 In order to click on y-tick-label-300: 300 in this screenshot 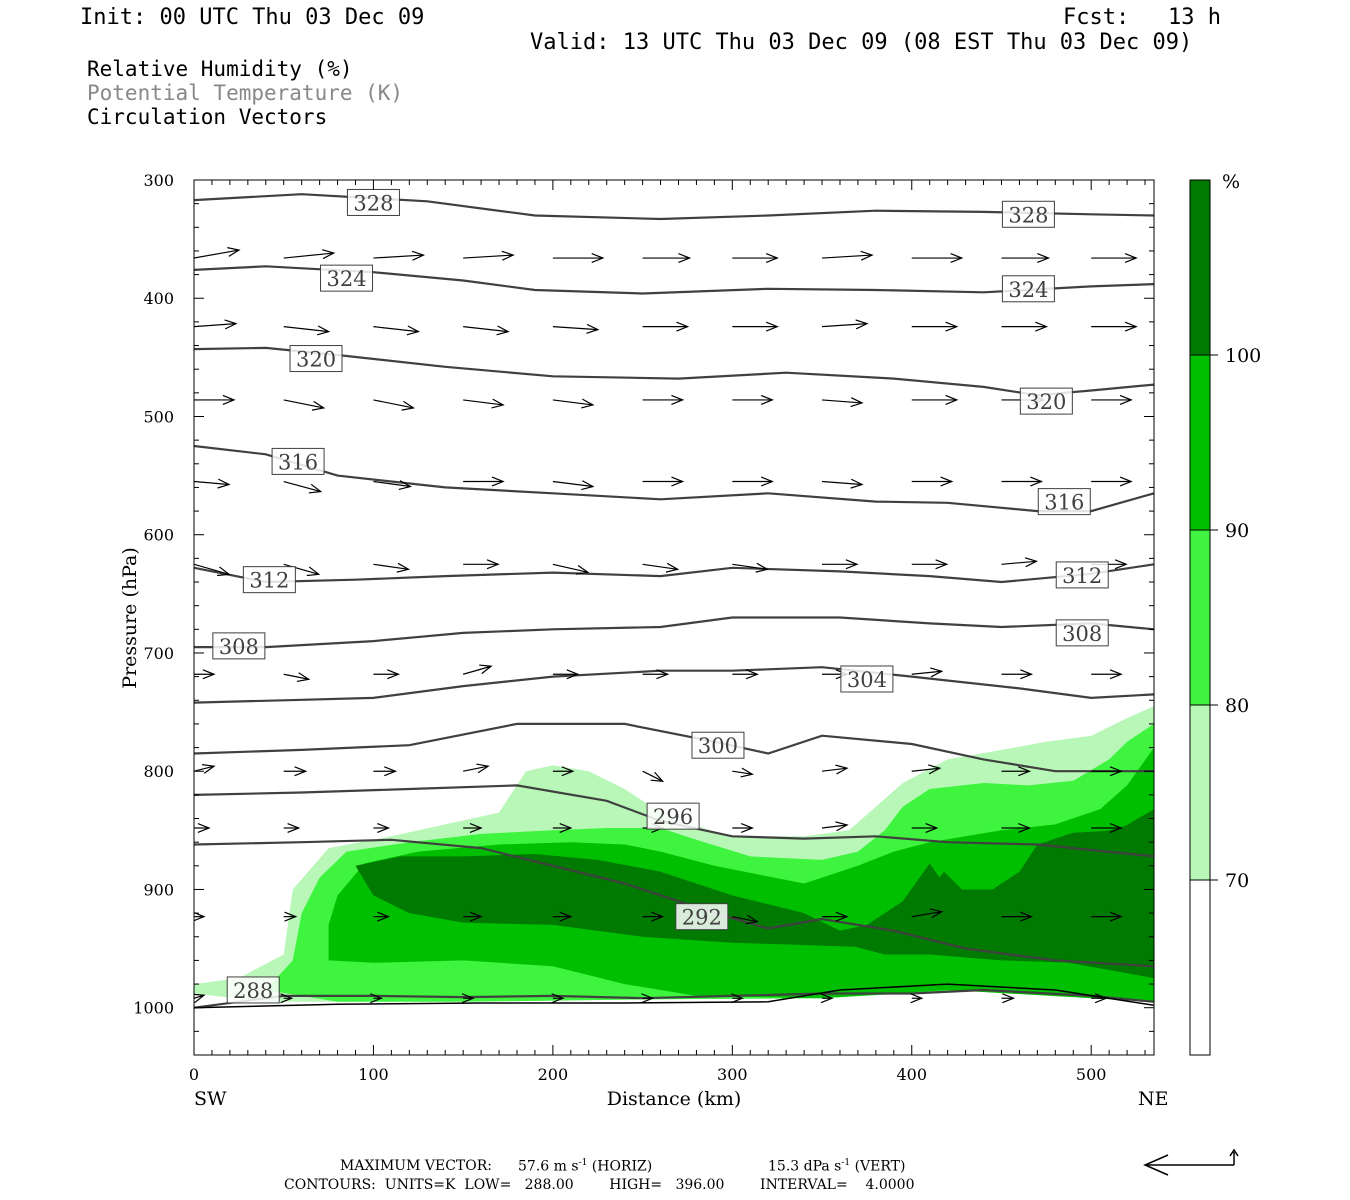, I will do `click(158, 180)`.